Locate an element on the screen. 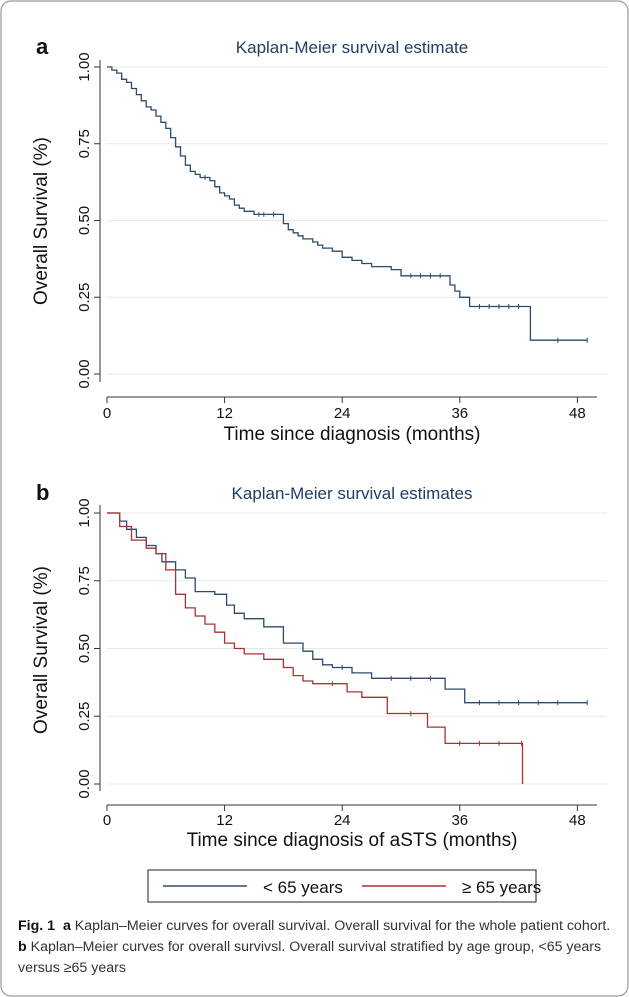  caption-b-label: b is located at coordinates (22, 947).